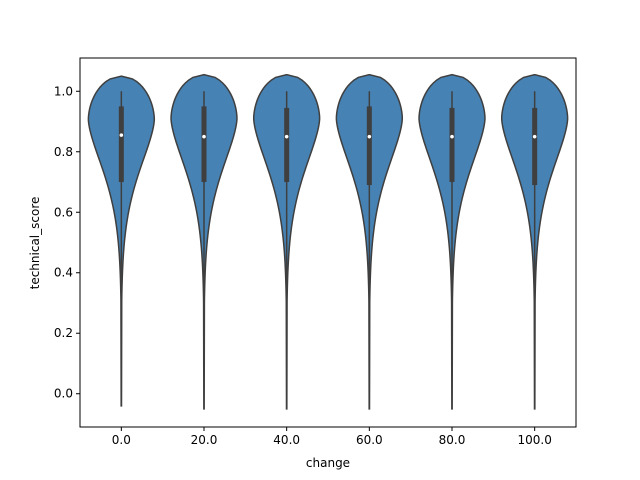 This screenshot has width=640, height=480. What do you see at coordinates (286, 440) in the screenshot?
I see `x-tick-label: 40.0` at bounding box center [286, 440].